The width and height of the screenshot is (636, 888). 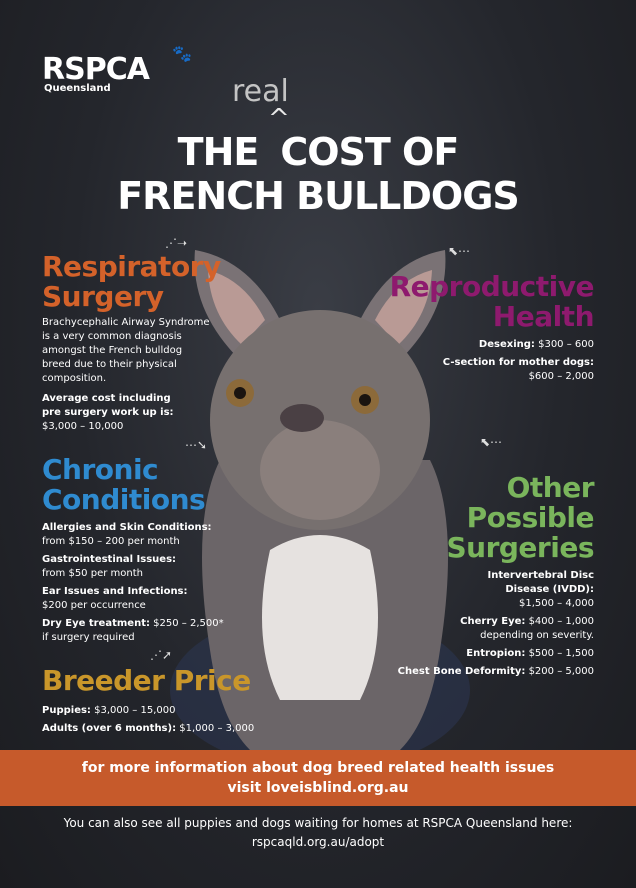 What do you see at coordinates (318, 174) in the screenshot?
I see `page-title: THE COST OF FRENCH BULLDOGS` at bounding box center [318, 174].